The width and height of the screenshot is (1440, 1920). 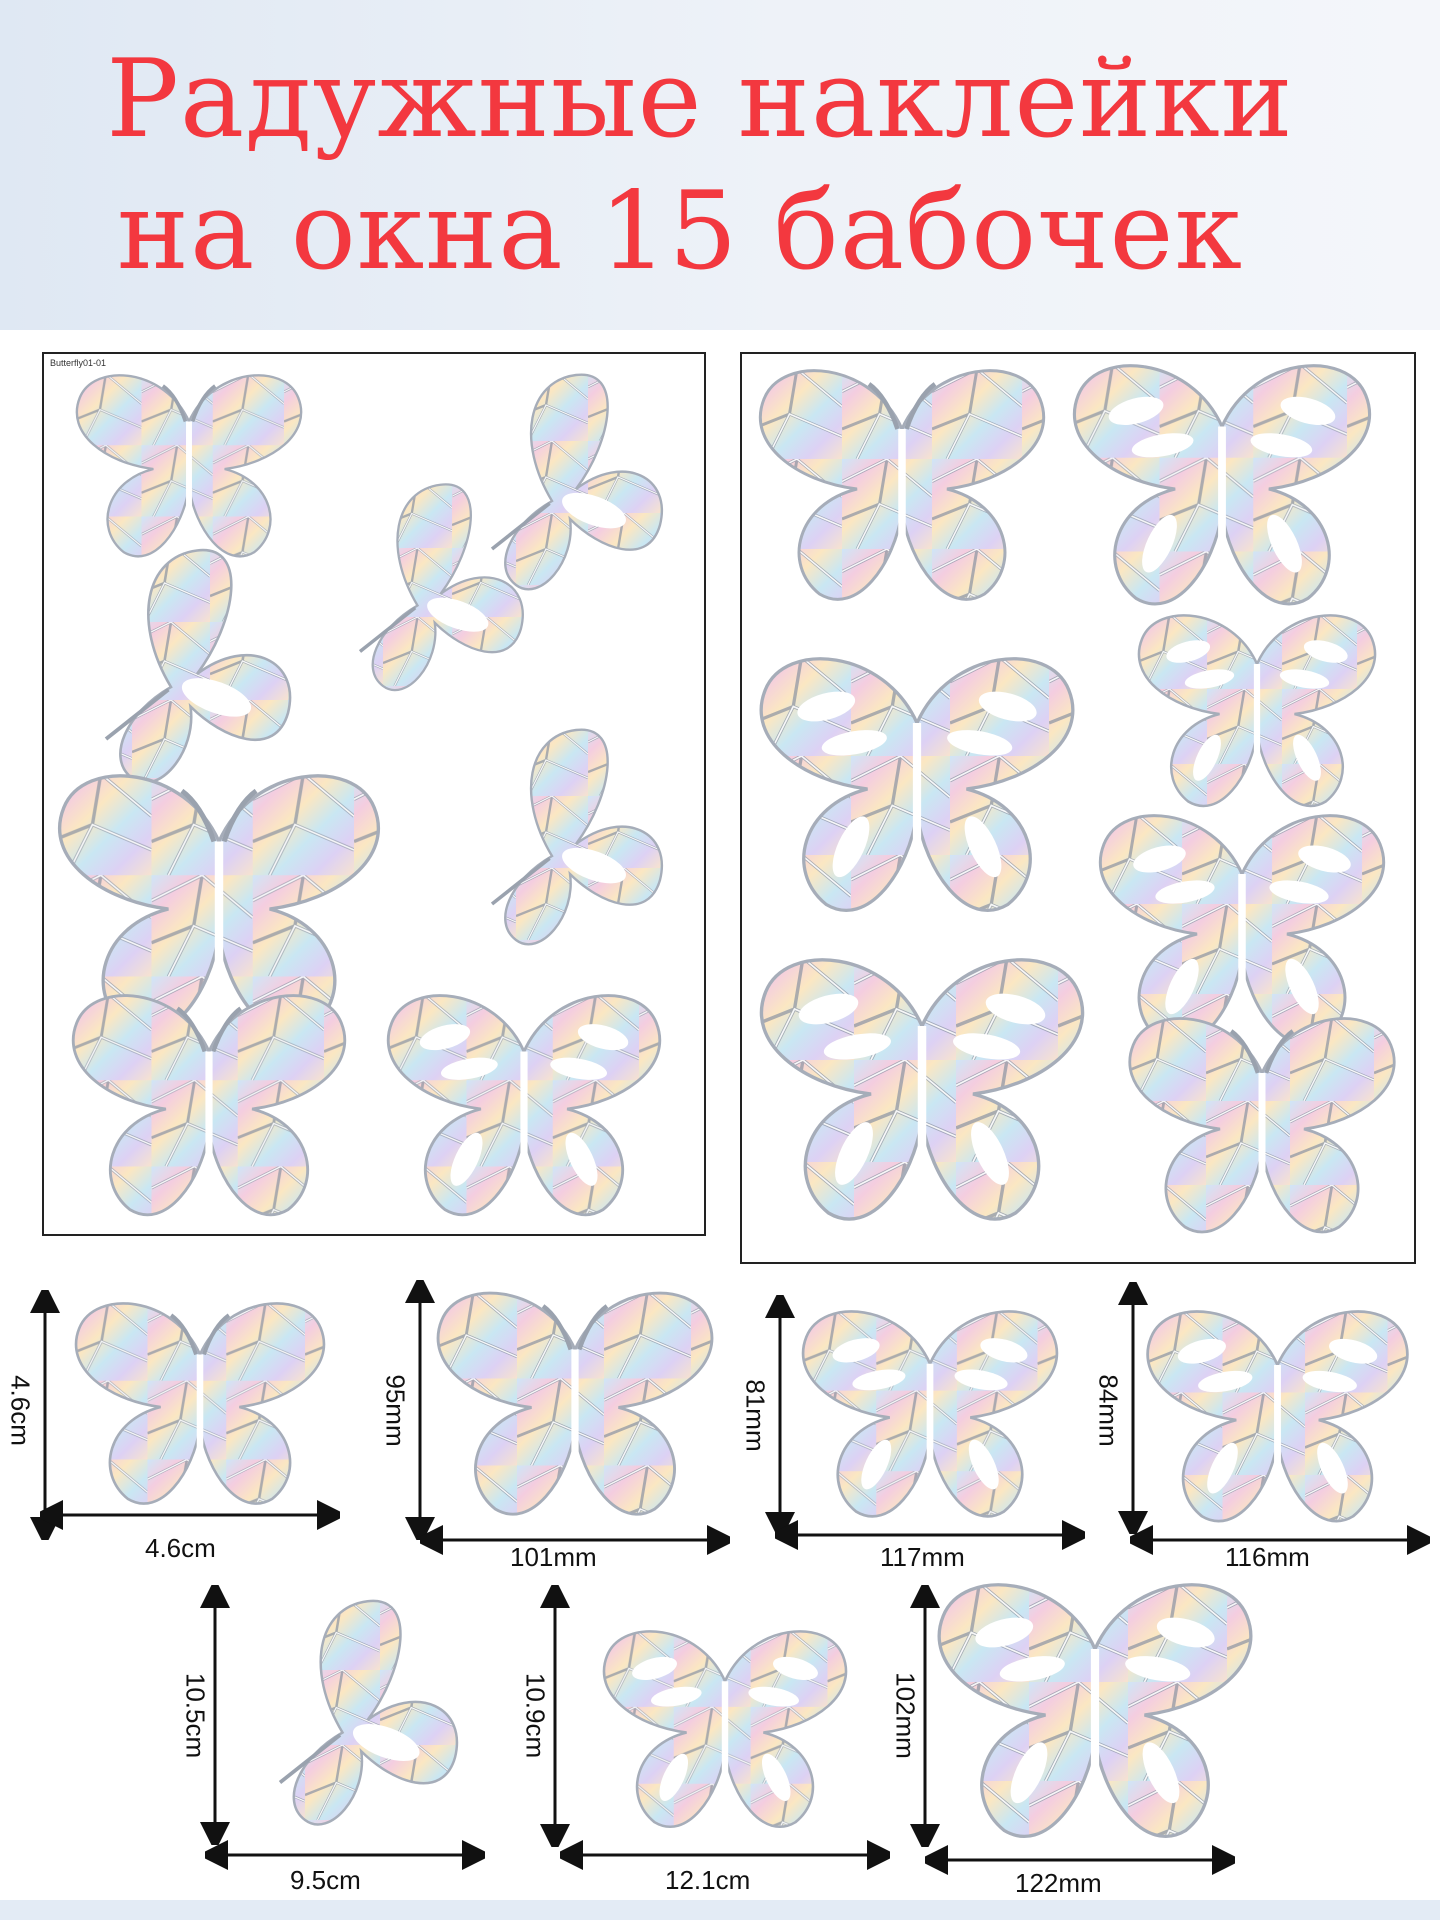 What do you see at coordinates (755, 1415) in the screenshot?
I see `height-label: 81mm` at bounding box center [755, 1415].